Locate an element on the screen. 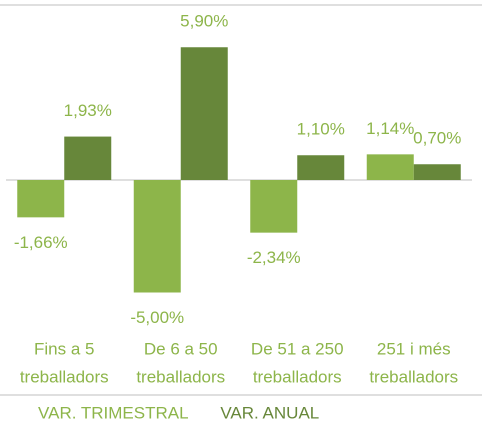 This screenshot has width=482, height=425. value-label: -2,34% is located at coordinates (274, 257).